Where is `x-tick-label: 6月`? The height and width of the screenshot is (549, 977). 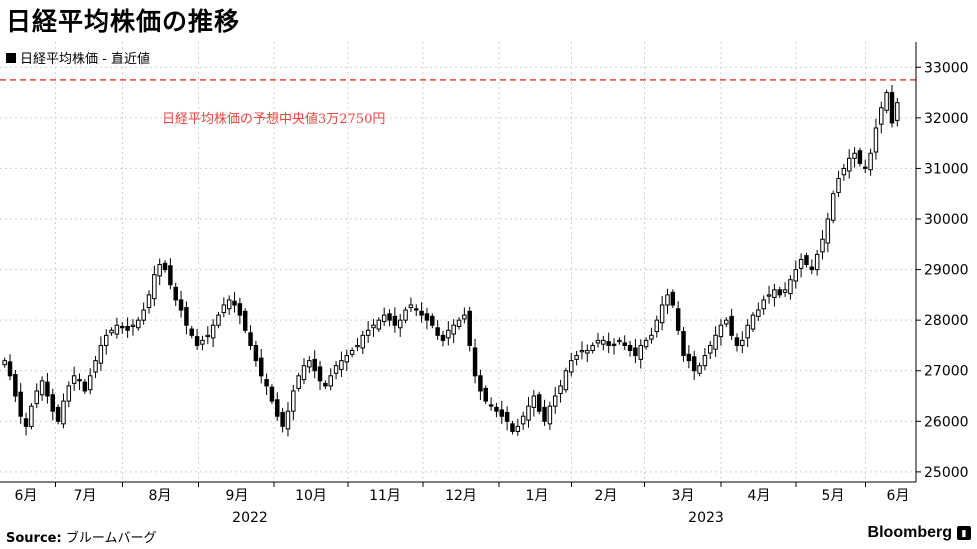 x-tick-label: 6月 is located at coordinates (26, 496).